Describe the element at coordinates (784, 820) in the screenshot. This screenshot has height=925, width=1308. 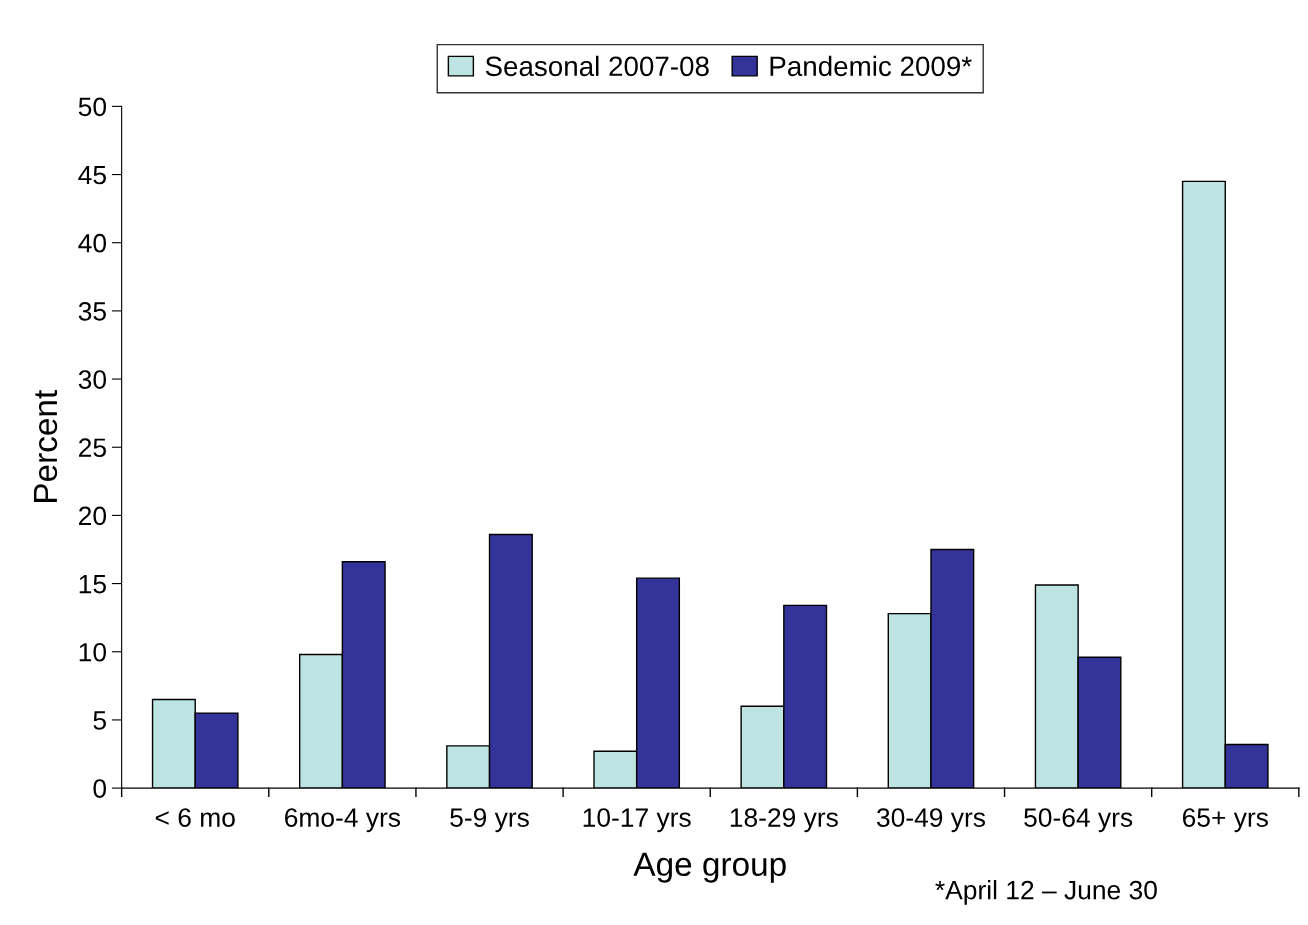
I see `x-tick-label: 18-29 yrs` at that location.